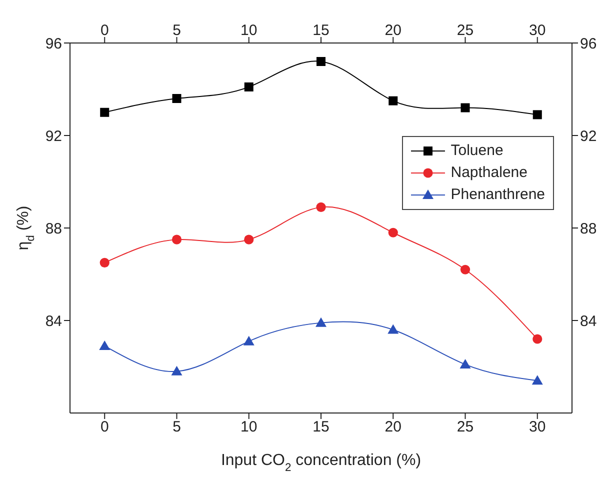 The height and width of the screenshot is (478, 602). What do you see at coordinates (497, 195) in the screenshot?
I see `legend-label: Phenanthrene` at bounding box center [497, 195].